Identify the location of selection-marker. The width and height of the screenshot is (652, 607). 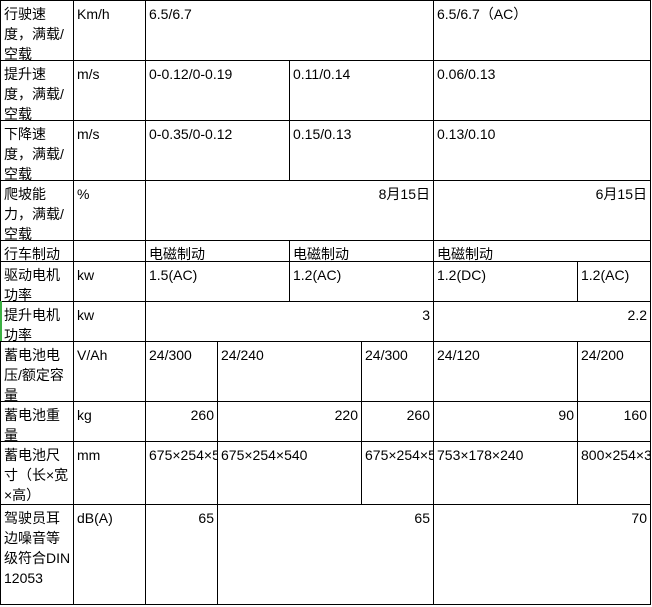
(1, 321).